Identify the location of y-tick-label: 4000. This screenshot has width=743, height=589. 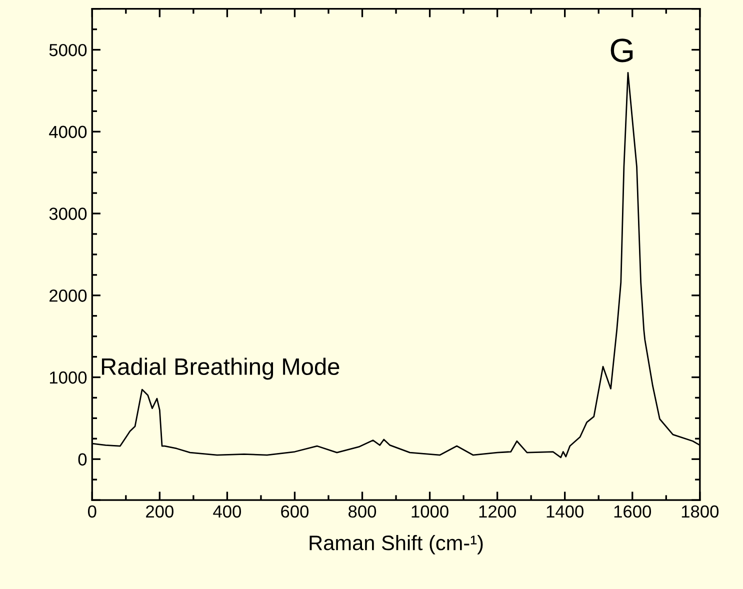
(68, 132).